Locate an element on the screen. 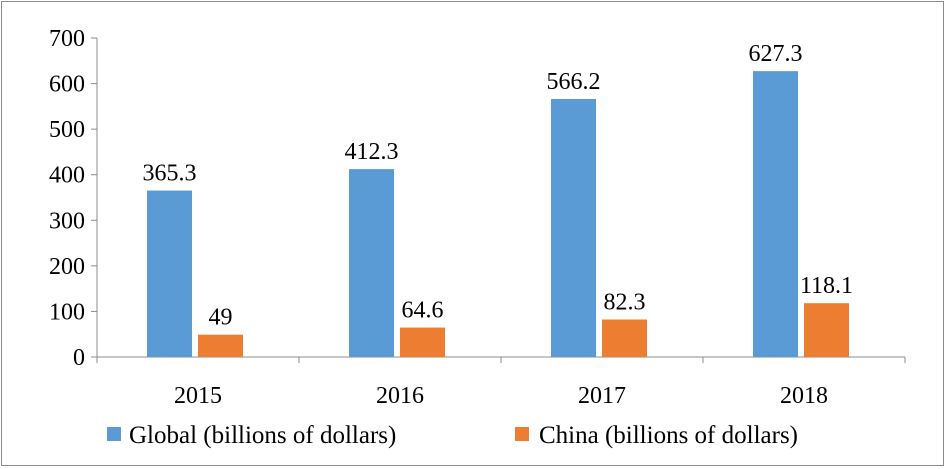 This screenshot has height=469, width=947. y-axis: 0 100 200 300 400 500 600 700 is located at coordinates (73, 198).